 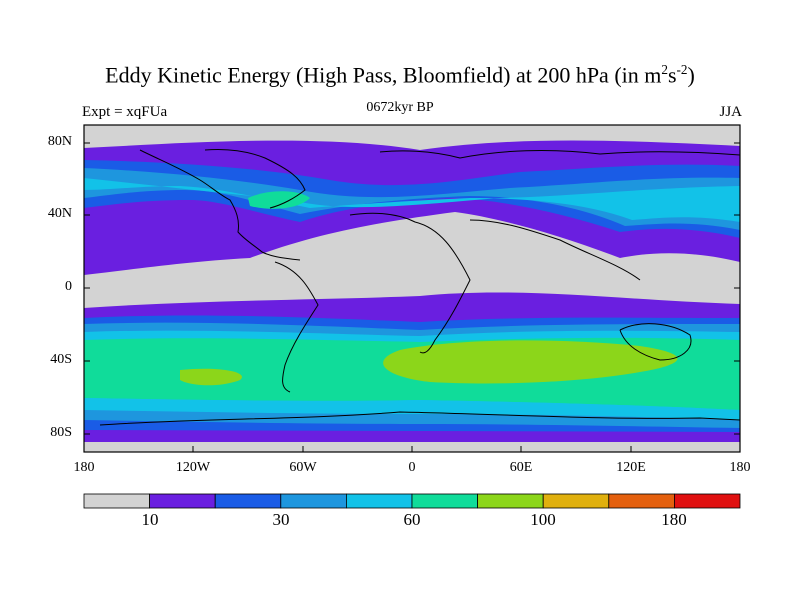 I want to click on lon-label-60w: 60W, so click(x=303, y=467).